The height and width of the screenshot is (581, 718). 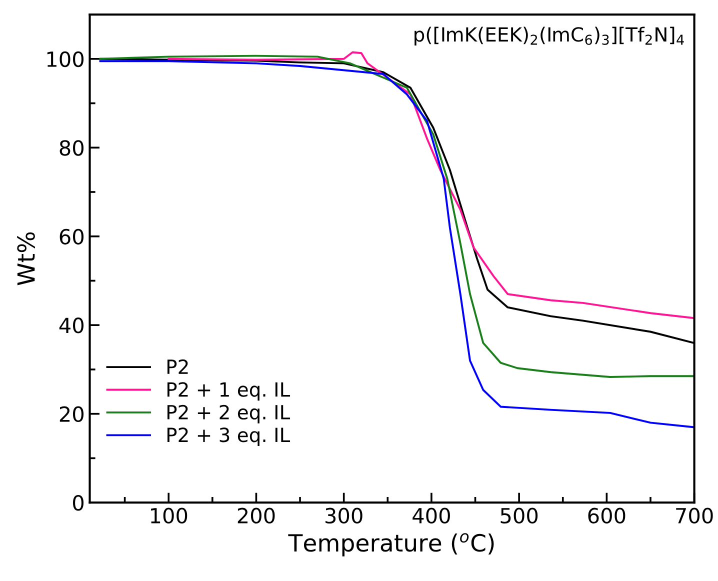 I want to click on x-tick-label: 200, so click(x=256, y=516).